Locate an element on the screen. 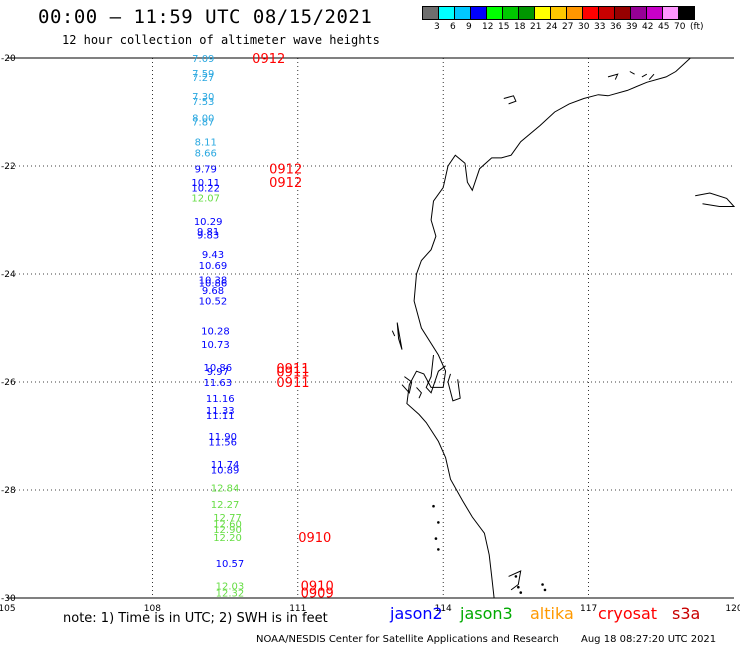 This screenshot has width=740, height=650. legend-altika: altika is located at coordinates (552, 613).